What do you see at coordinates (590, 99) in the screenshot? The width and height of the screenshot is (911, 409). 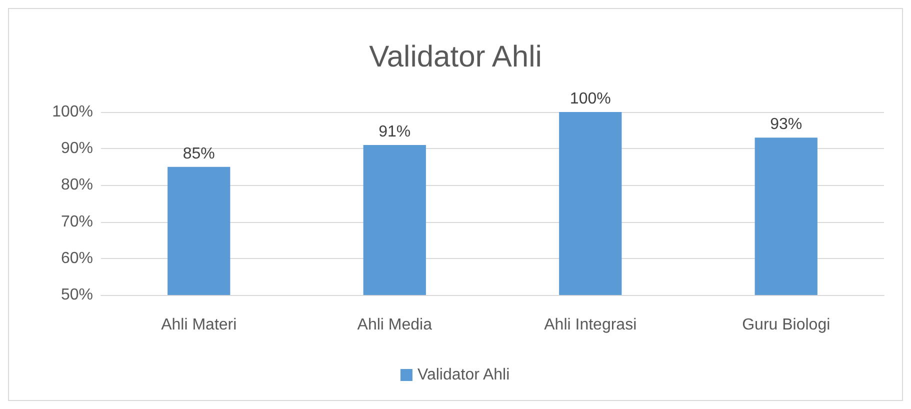 I see `data-label: 100%` at bounding box center [590, 99].